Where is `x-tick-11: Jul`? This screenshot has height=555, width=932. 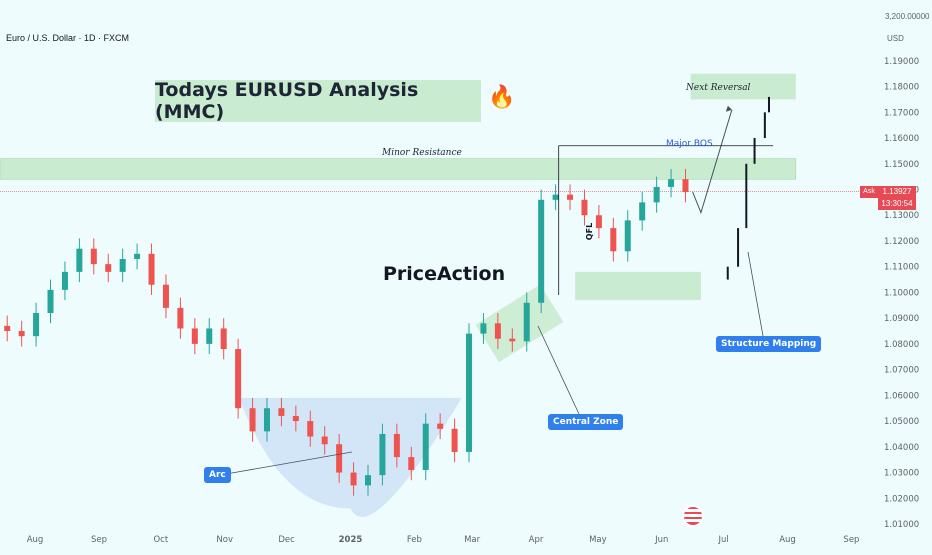
x-tick-11: Jul is located at coordinates (722, 540).